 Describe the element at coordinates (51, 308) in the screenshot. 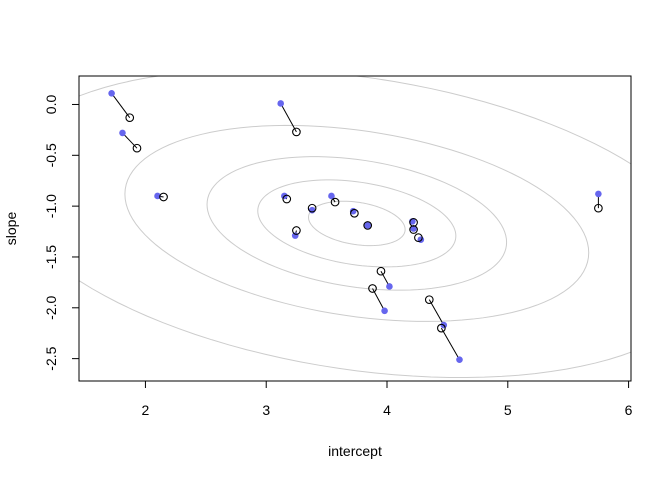

I see `y-tick-label: -2.0` at that location.